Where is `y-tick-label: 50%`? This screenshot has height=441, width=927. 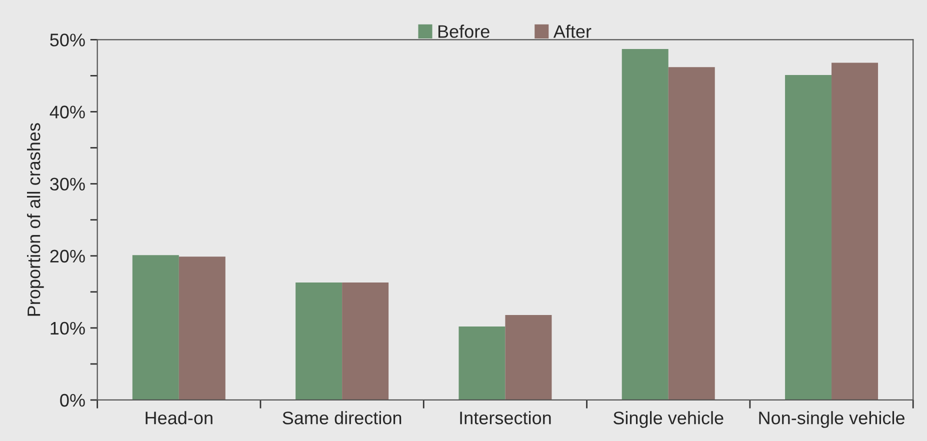
y-tick-label: 50% is located at coordinates (67, 40).